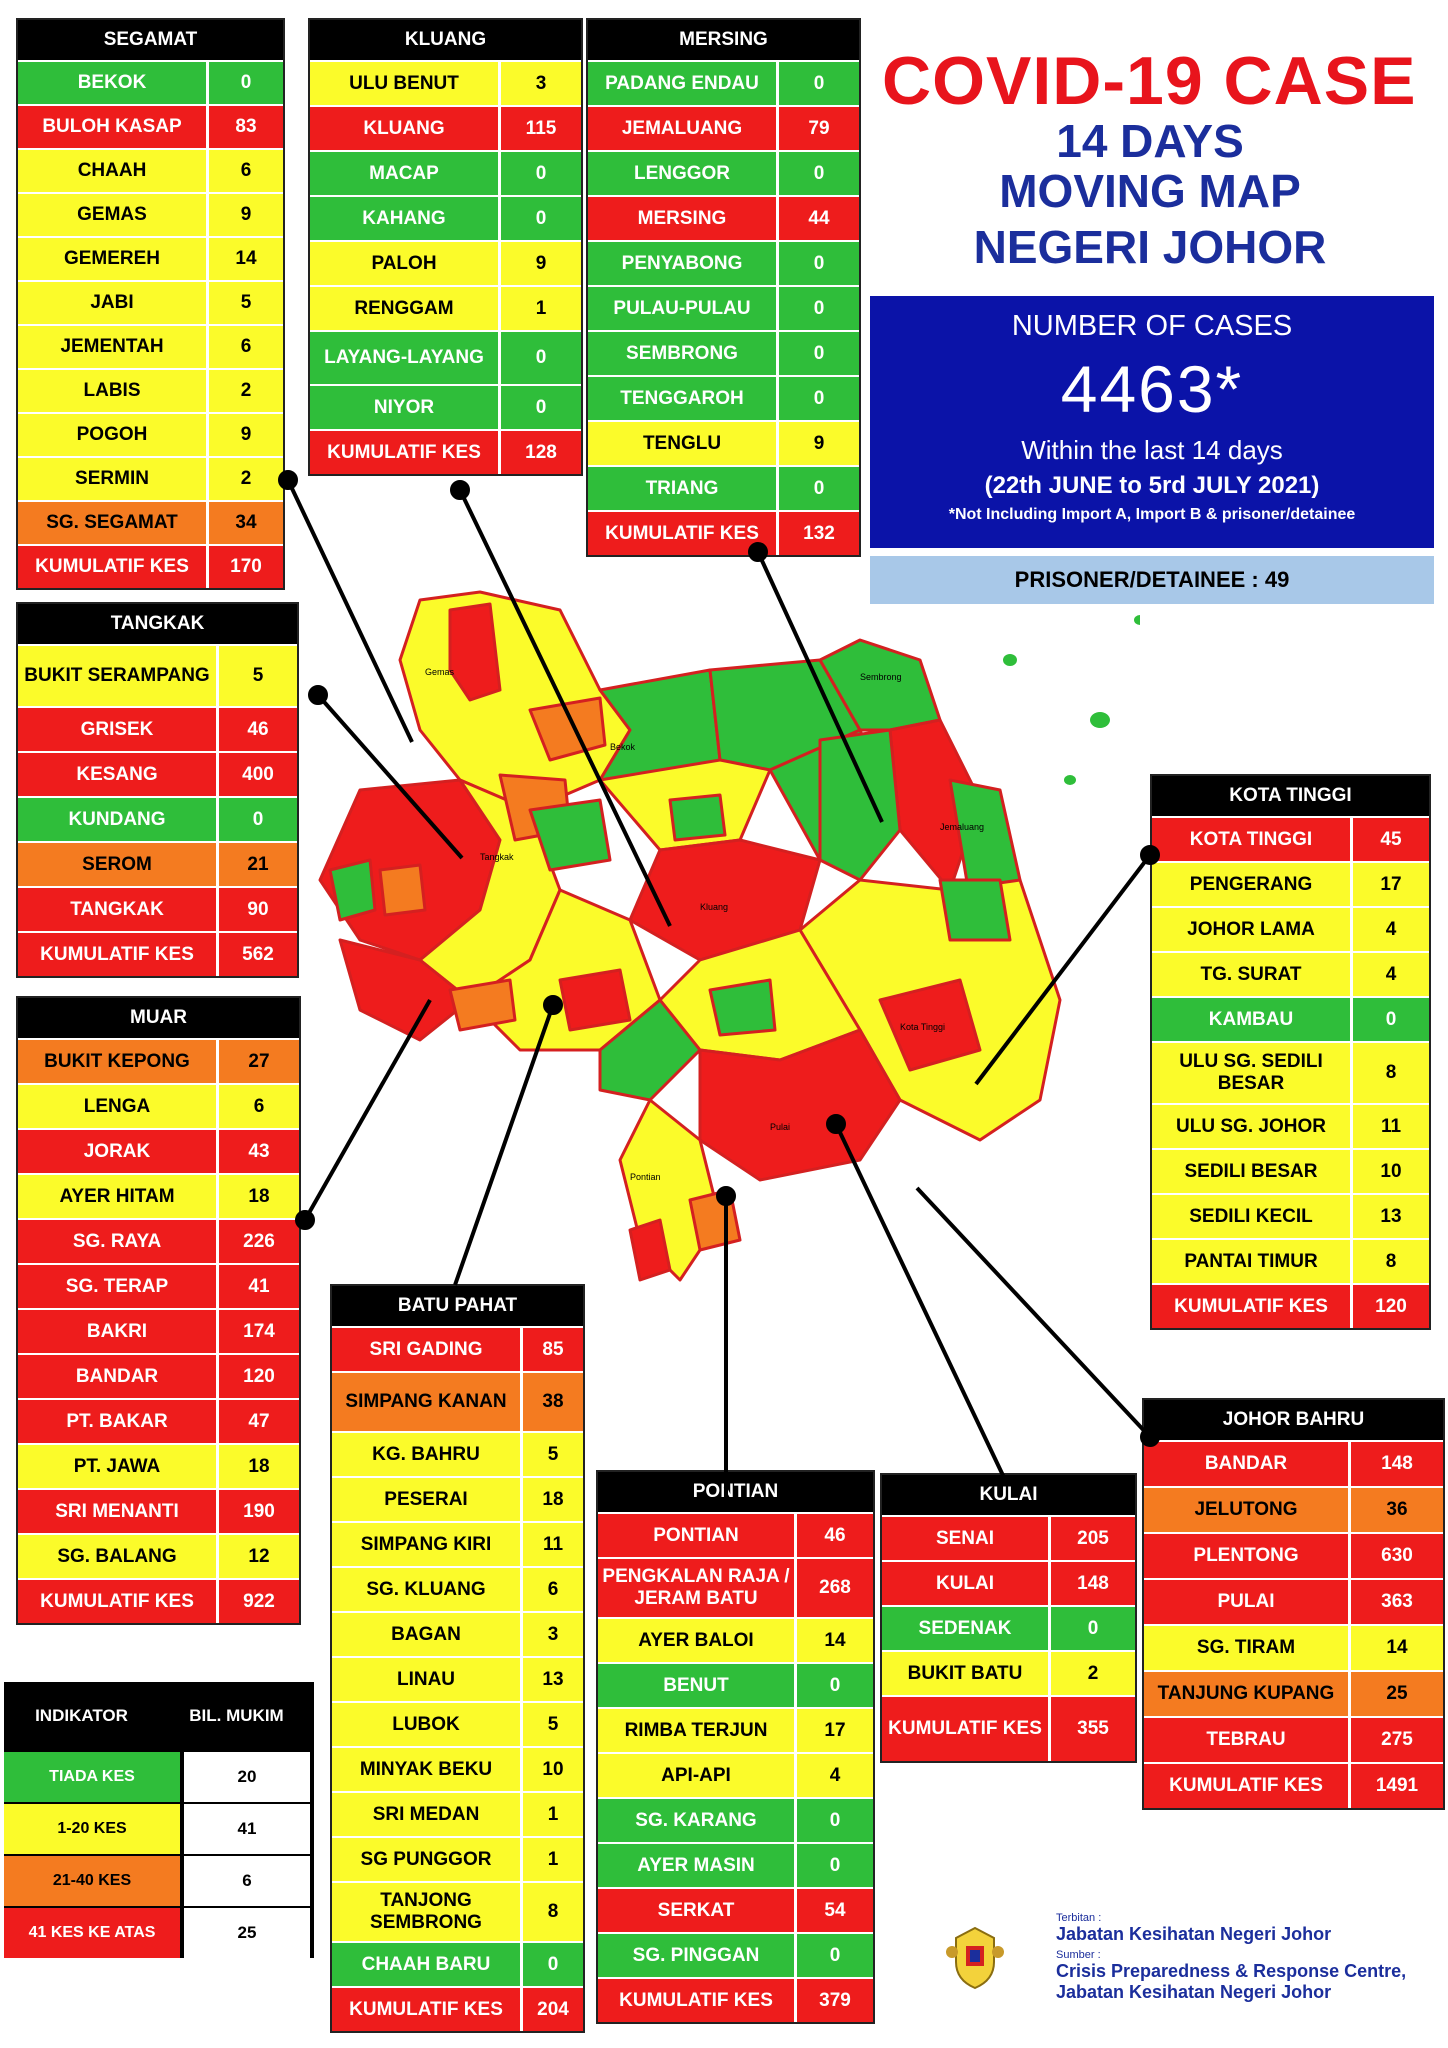 The height and width of the screenshot is (2048, 1448). Describe the element at coordinates (553, 1724) in the screenshot. I see `case-count: 5` at that location.